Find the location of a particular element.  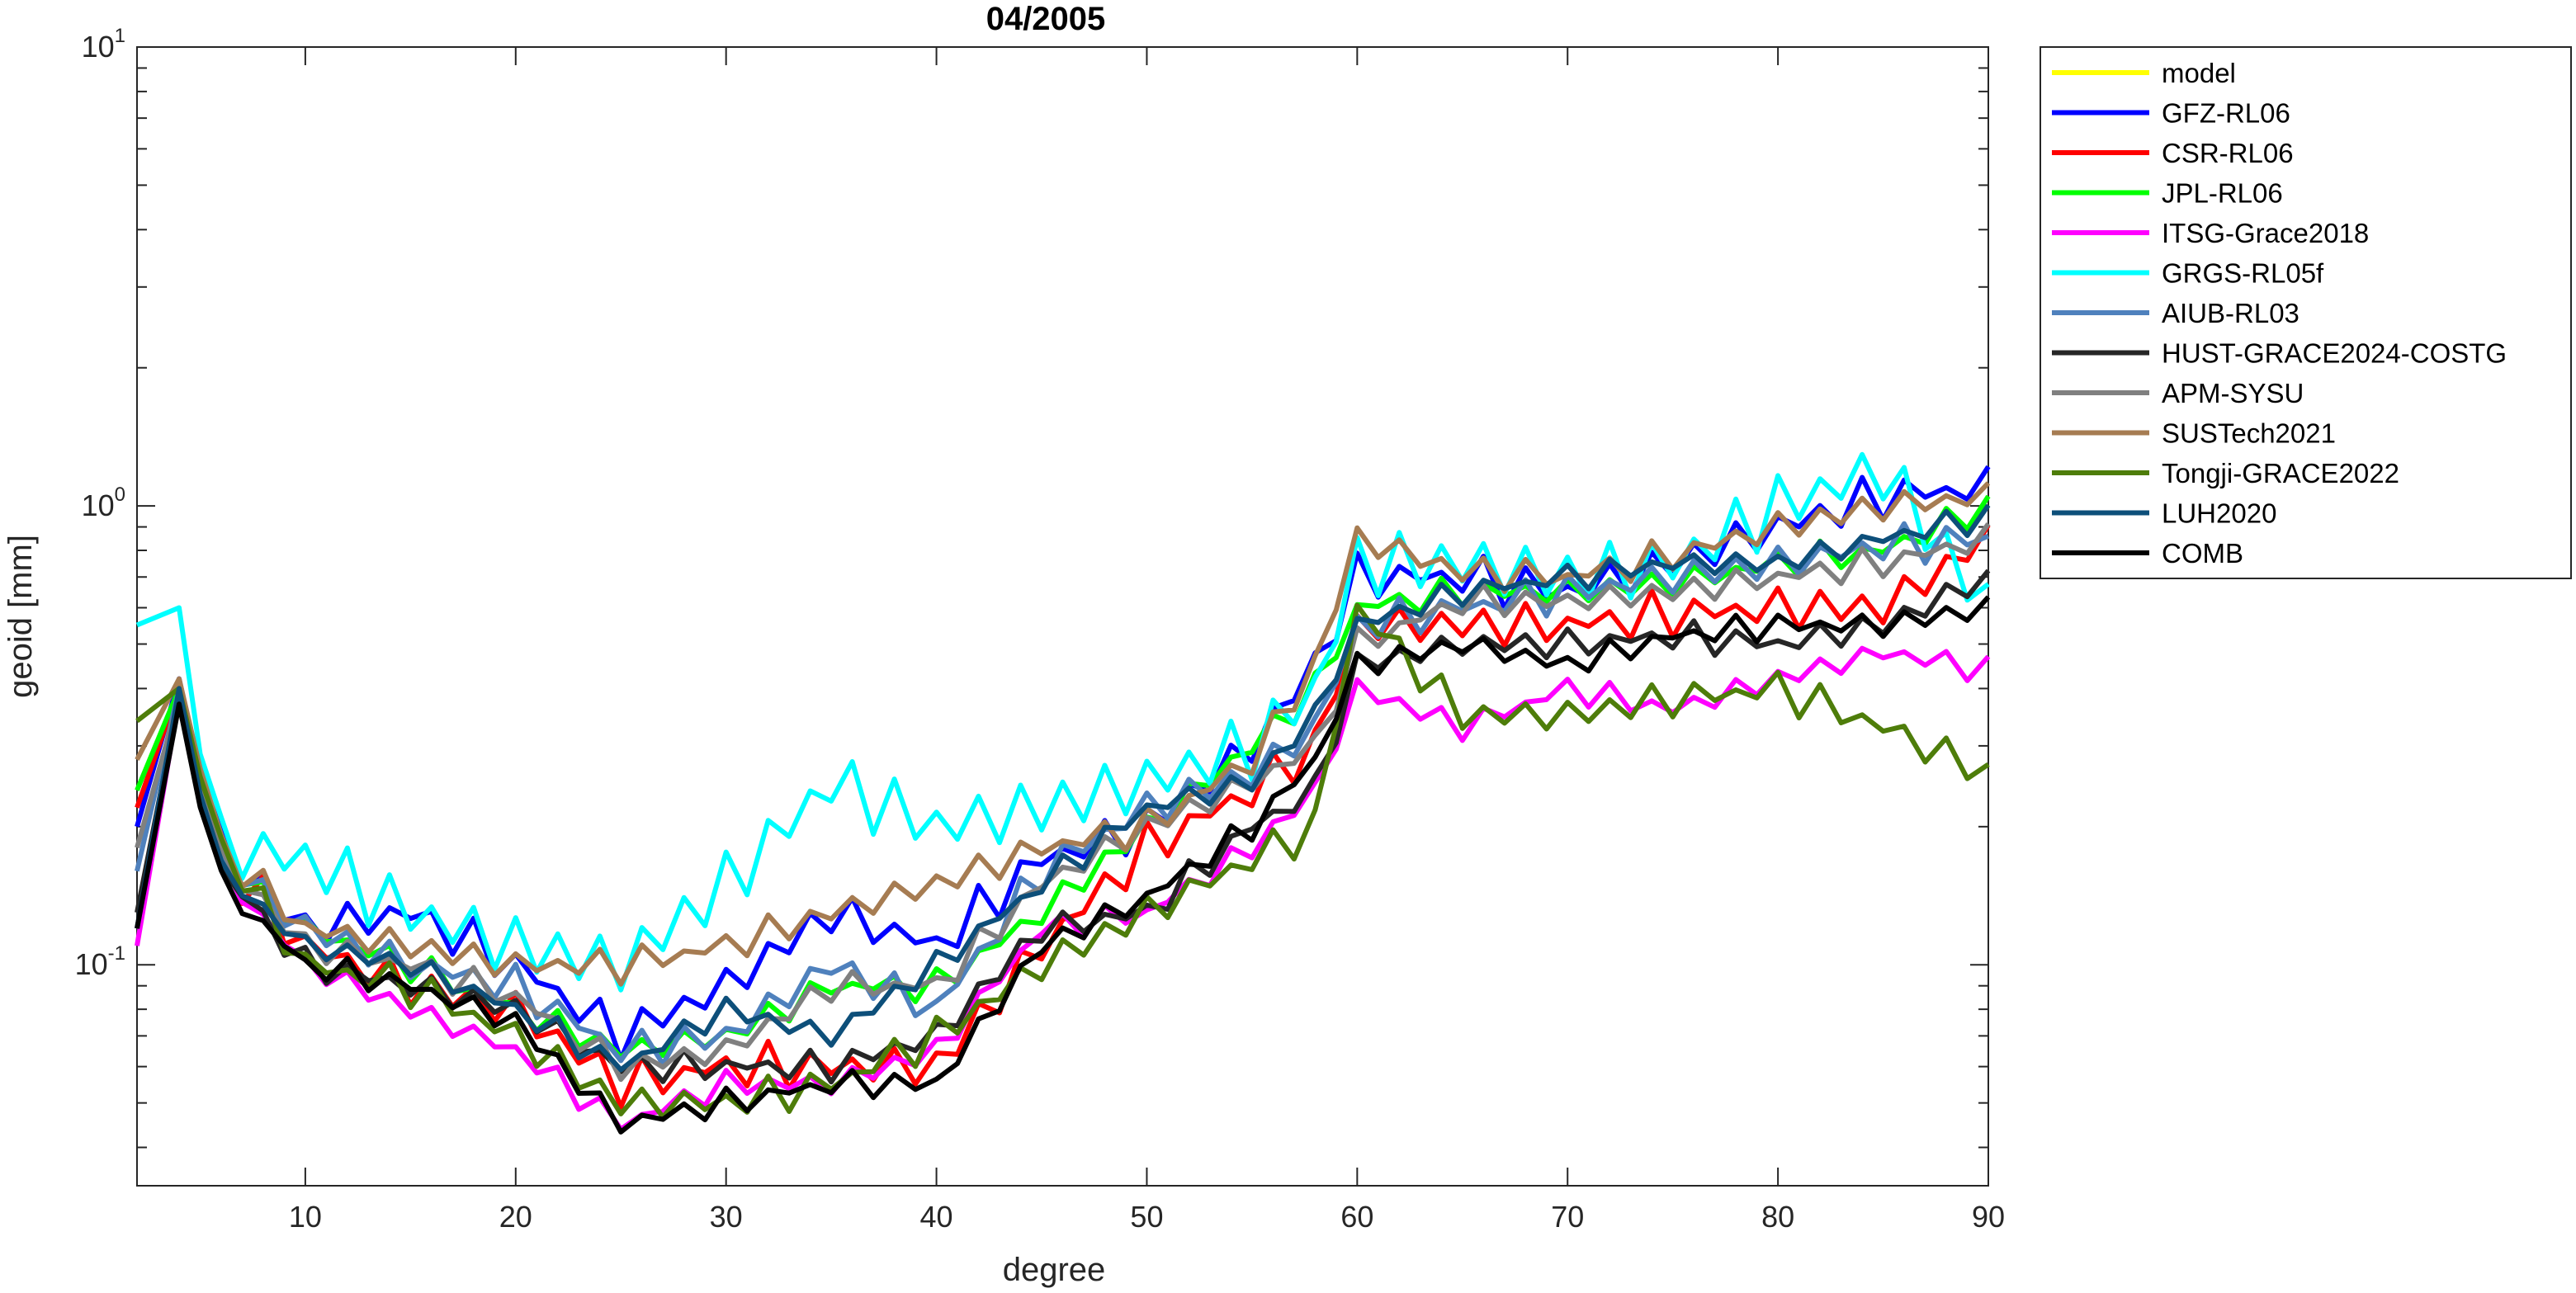

legend-label: model is located at coordinates (2199, 73).